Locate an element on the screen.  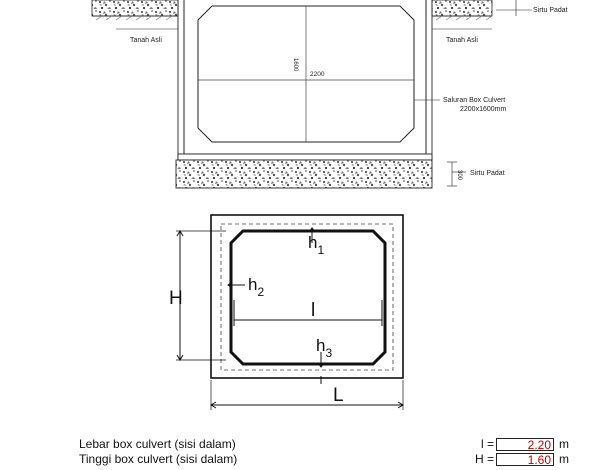
height-dim-label: 1600 is located at coordinates (295, 65).